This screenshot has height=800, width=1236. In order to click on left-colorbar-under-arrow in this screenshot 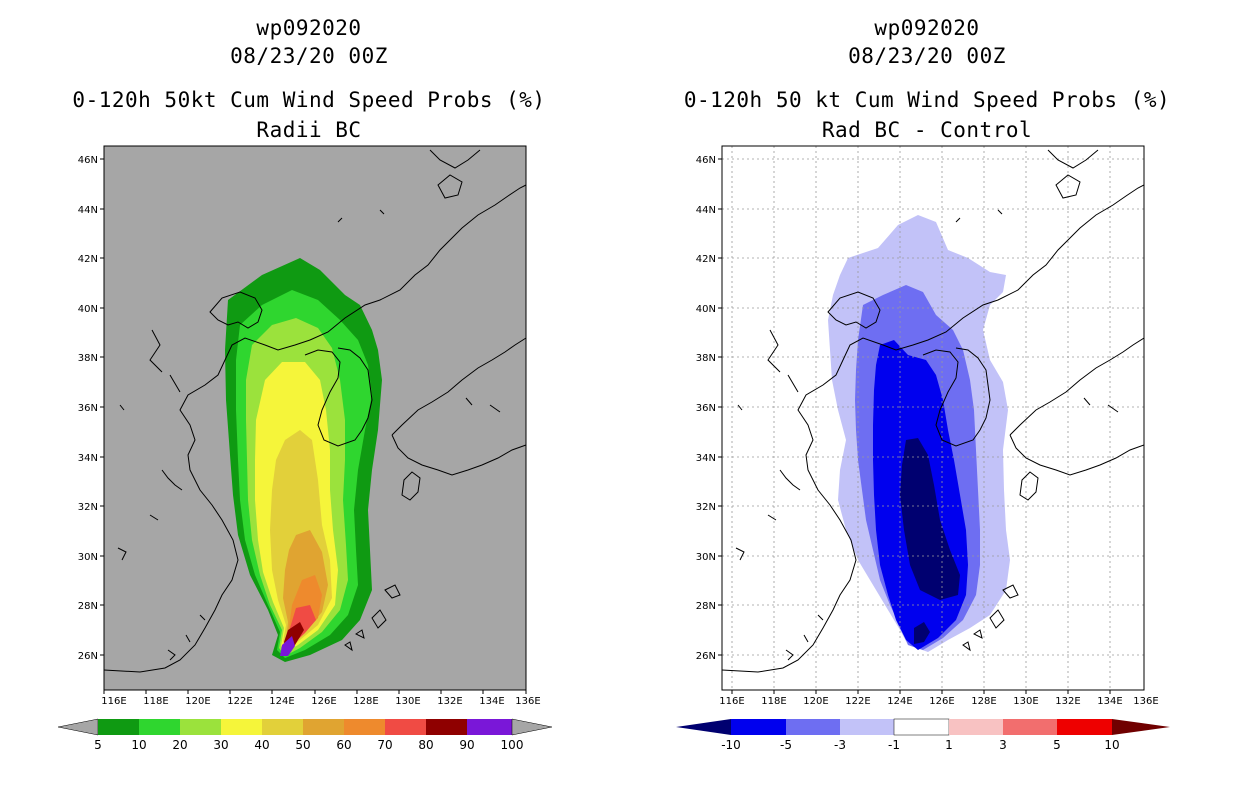, I will do `click(78, 727)`.